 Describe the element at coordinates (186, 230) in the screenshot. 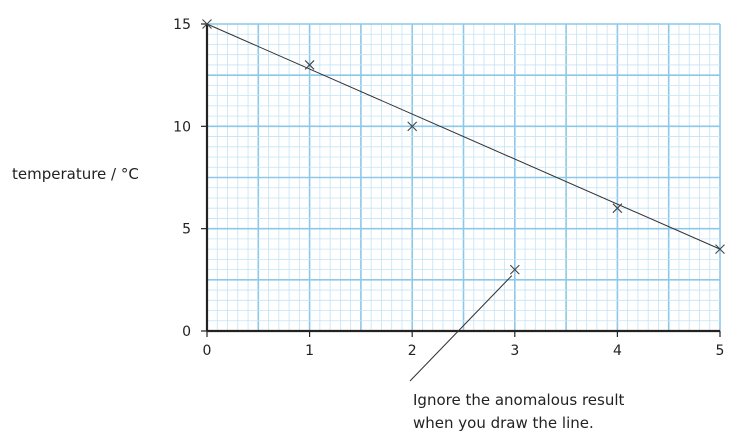

I see `y-tick-label: 5` at that location.